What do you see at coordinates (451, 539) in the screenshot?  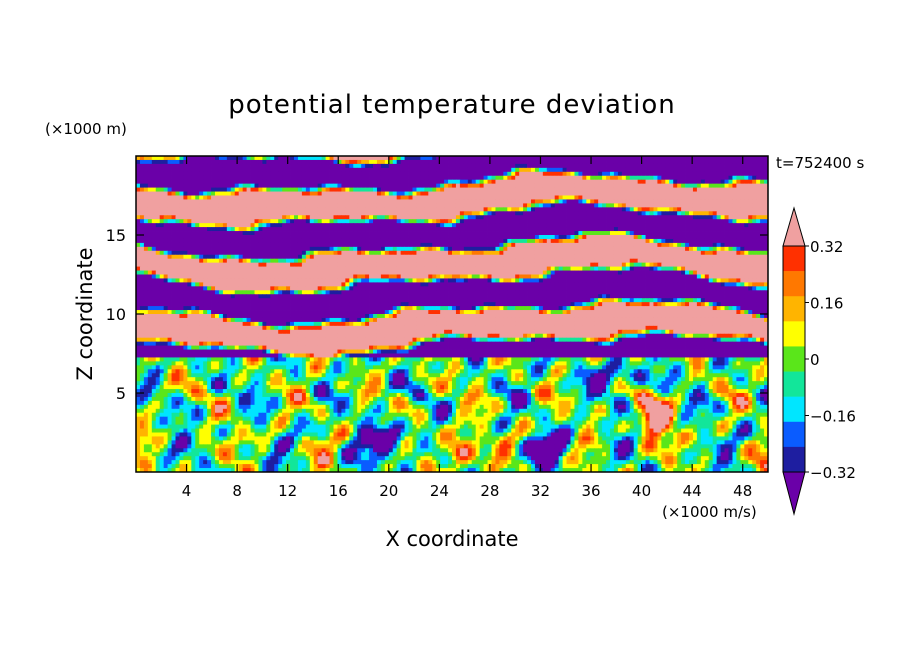 I see `x-axis-title: X coordinate` at bounding box center [451, 539].